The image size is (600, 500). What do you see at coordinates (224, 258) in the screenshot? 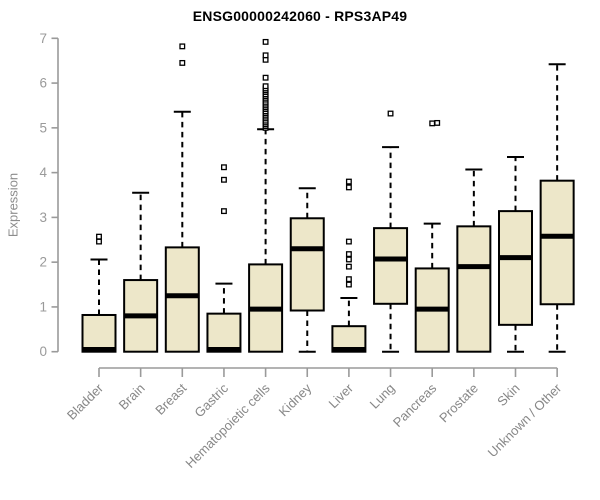
I see `boxplot-gastric` at bounding box center [224, 258].